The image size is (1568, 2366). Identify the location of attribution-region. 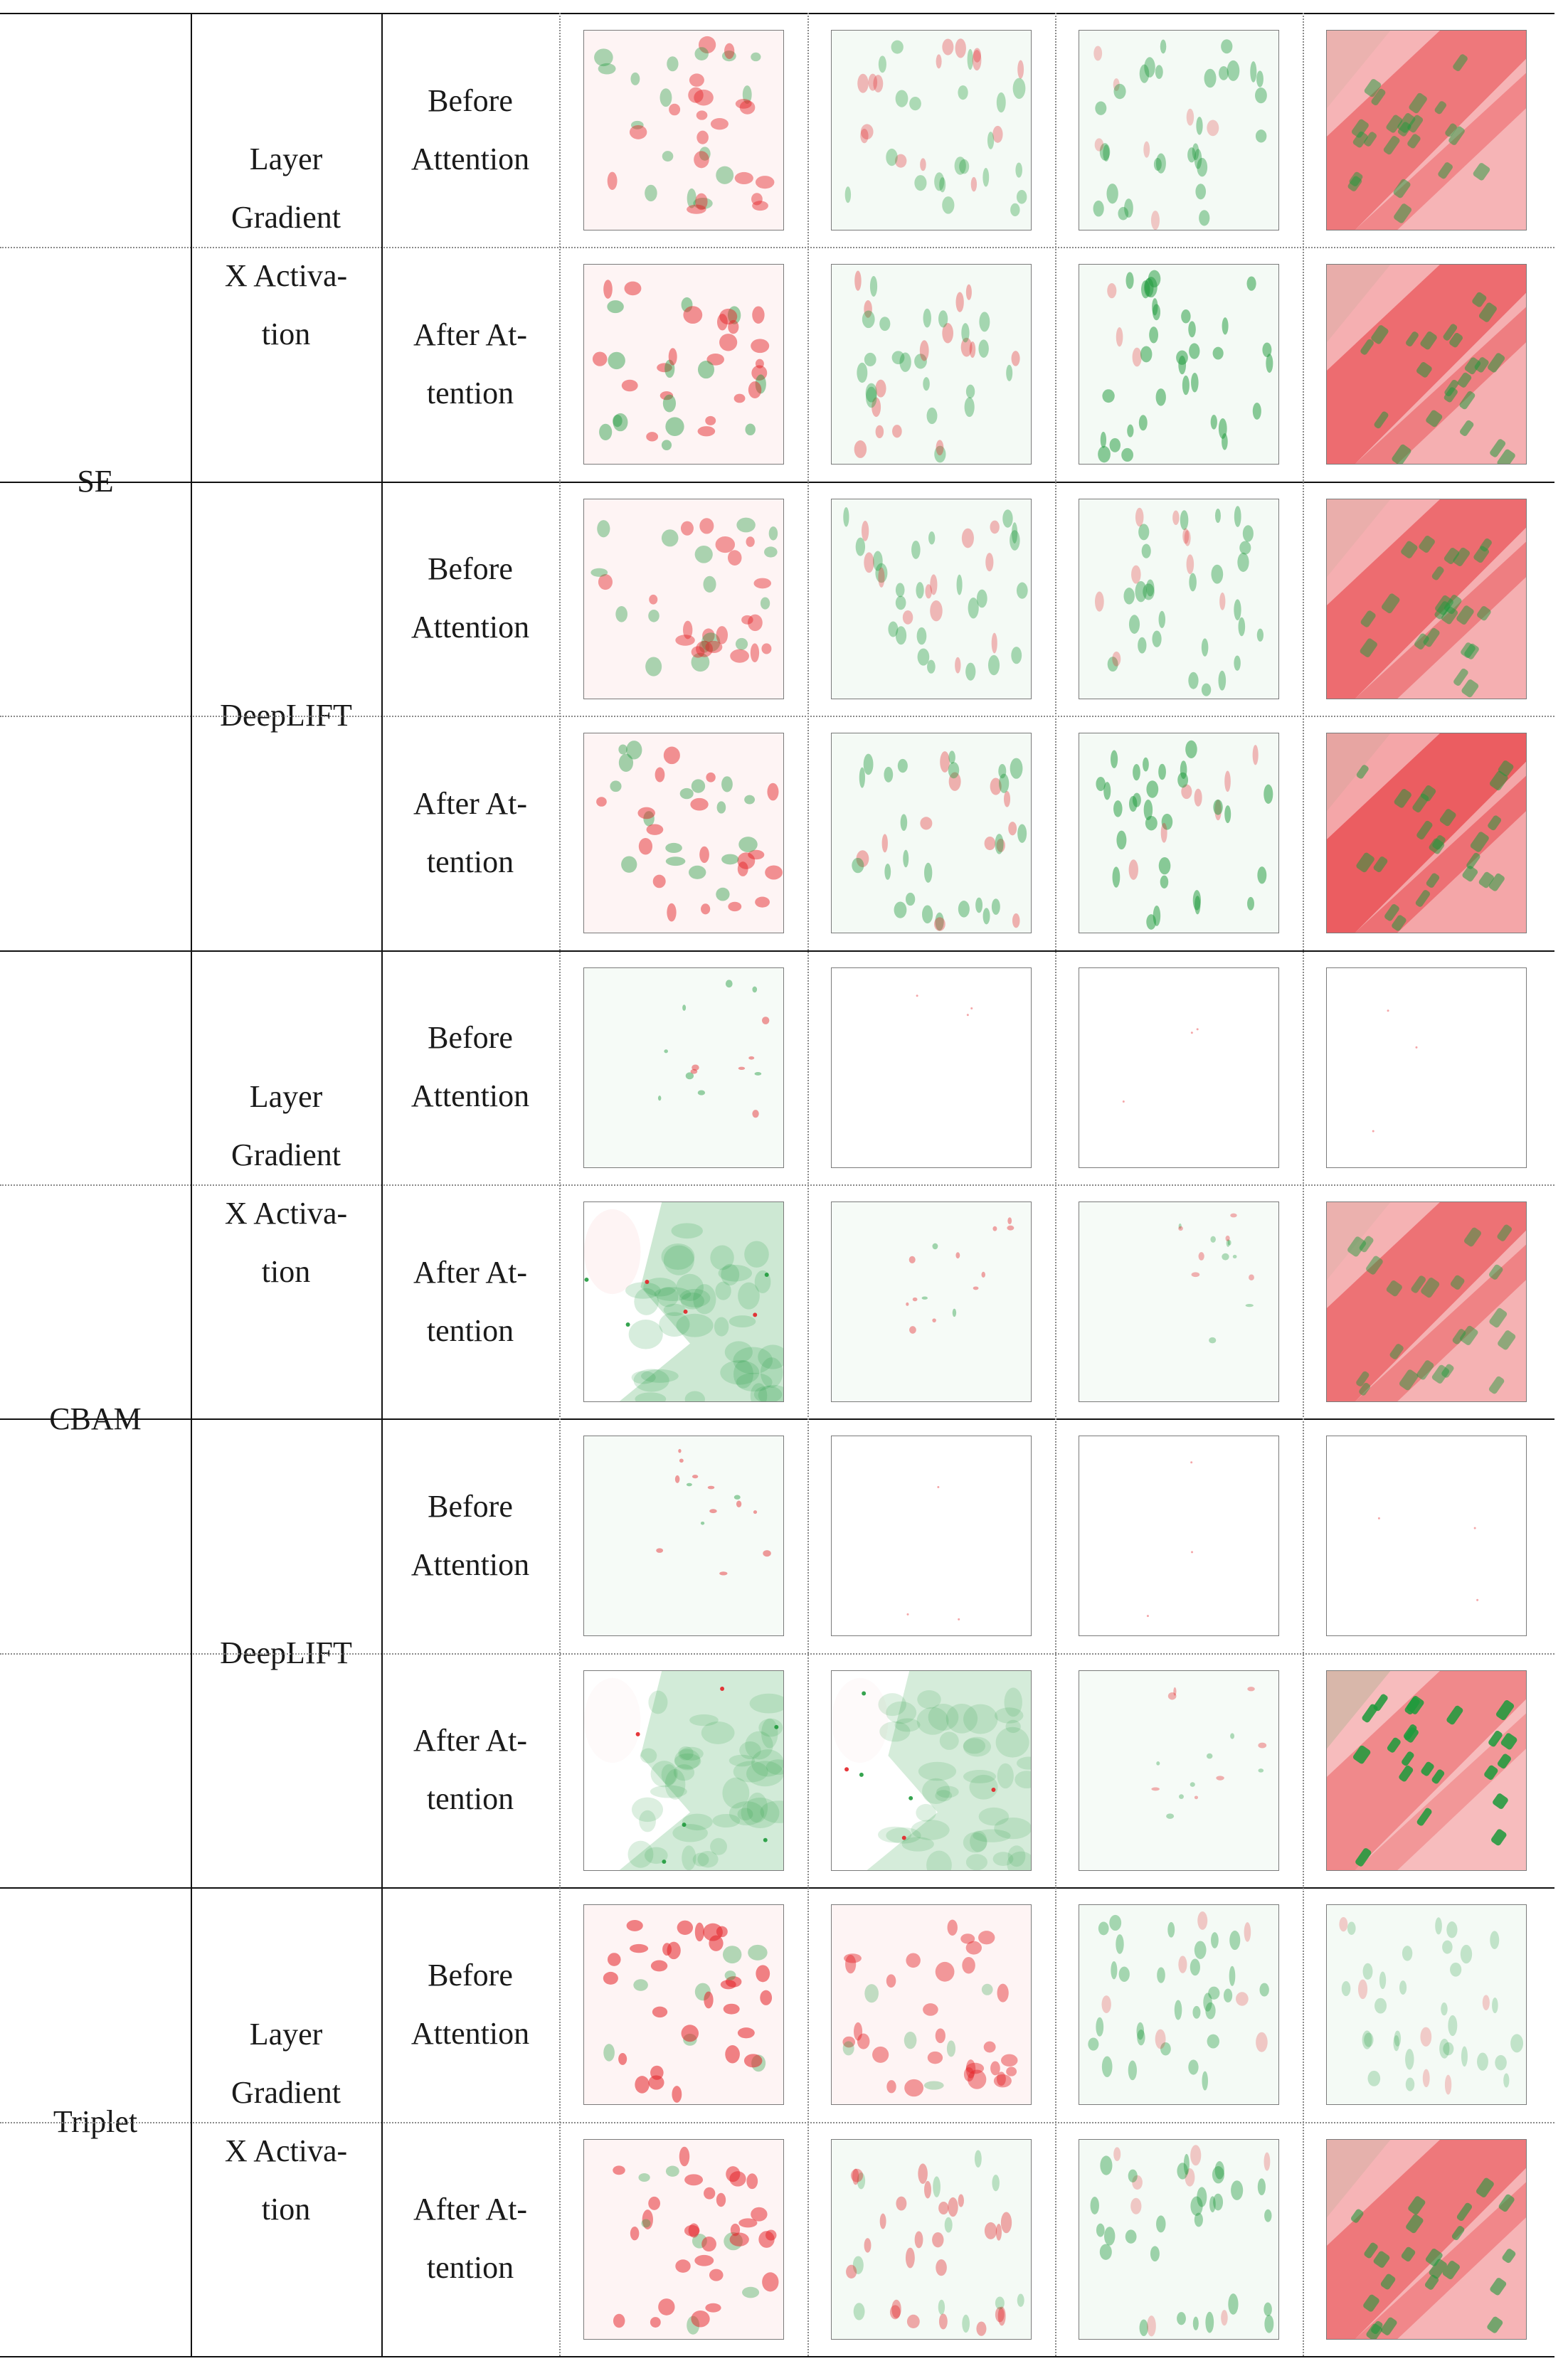
(949, 1770).